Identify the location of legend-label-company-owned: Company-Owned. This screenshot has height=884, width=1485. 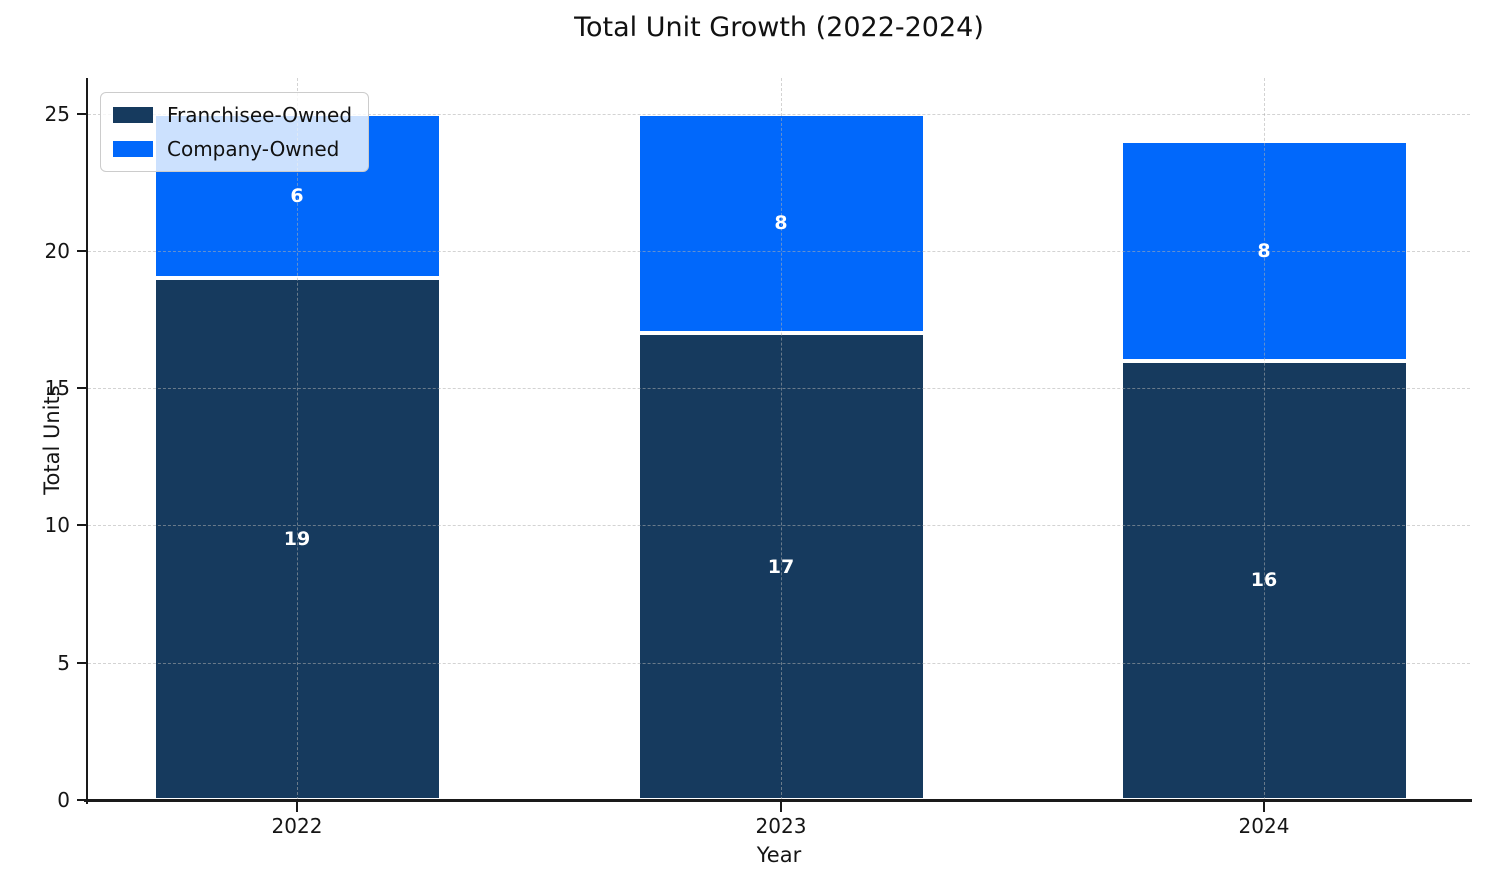
(253, 149).